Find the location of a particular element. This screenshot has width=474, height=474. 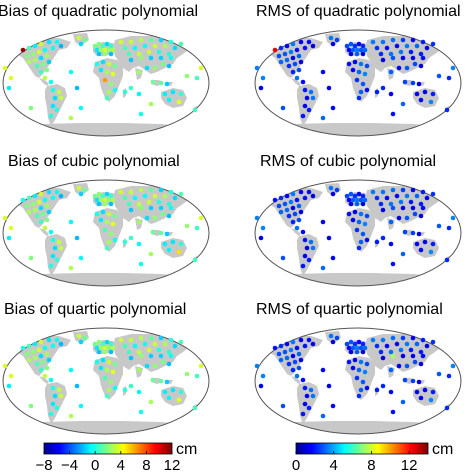

map-quartic-rms is located at coordinates (358, 382).